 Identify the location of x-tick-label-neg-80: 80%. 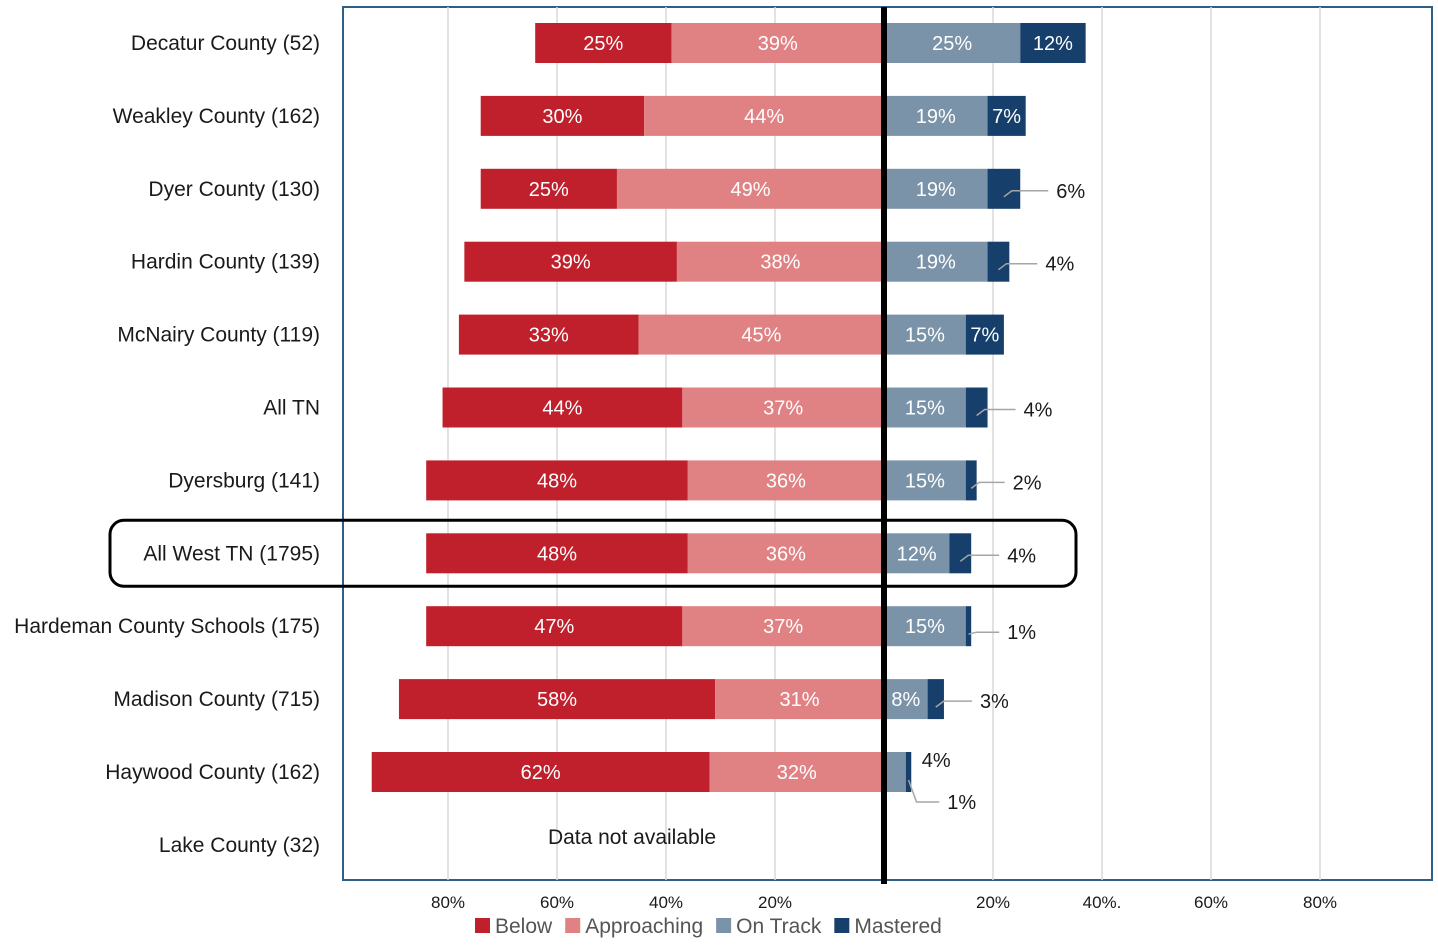
(448, 902).